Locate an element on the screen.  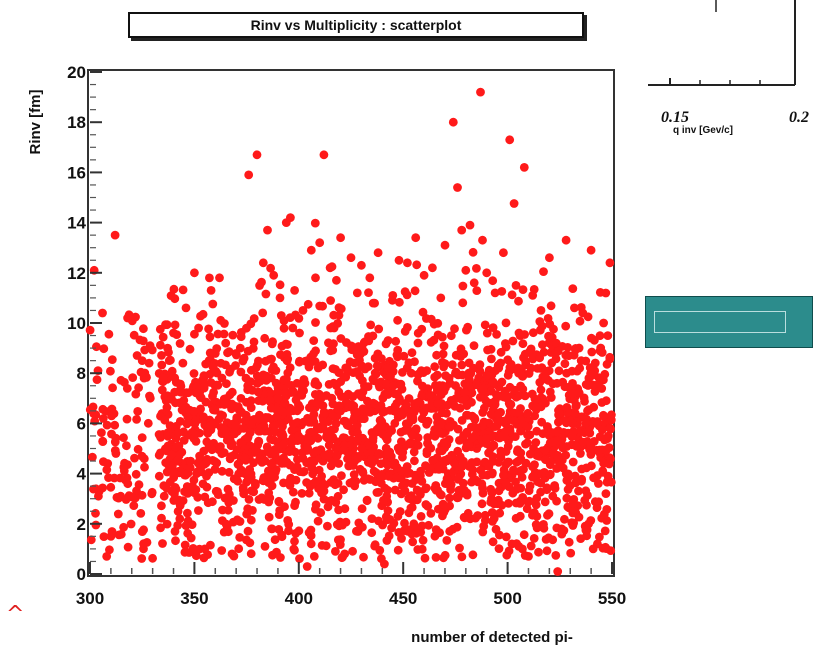
y-tick-label: 20 is located at coordinates (76, 72).